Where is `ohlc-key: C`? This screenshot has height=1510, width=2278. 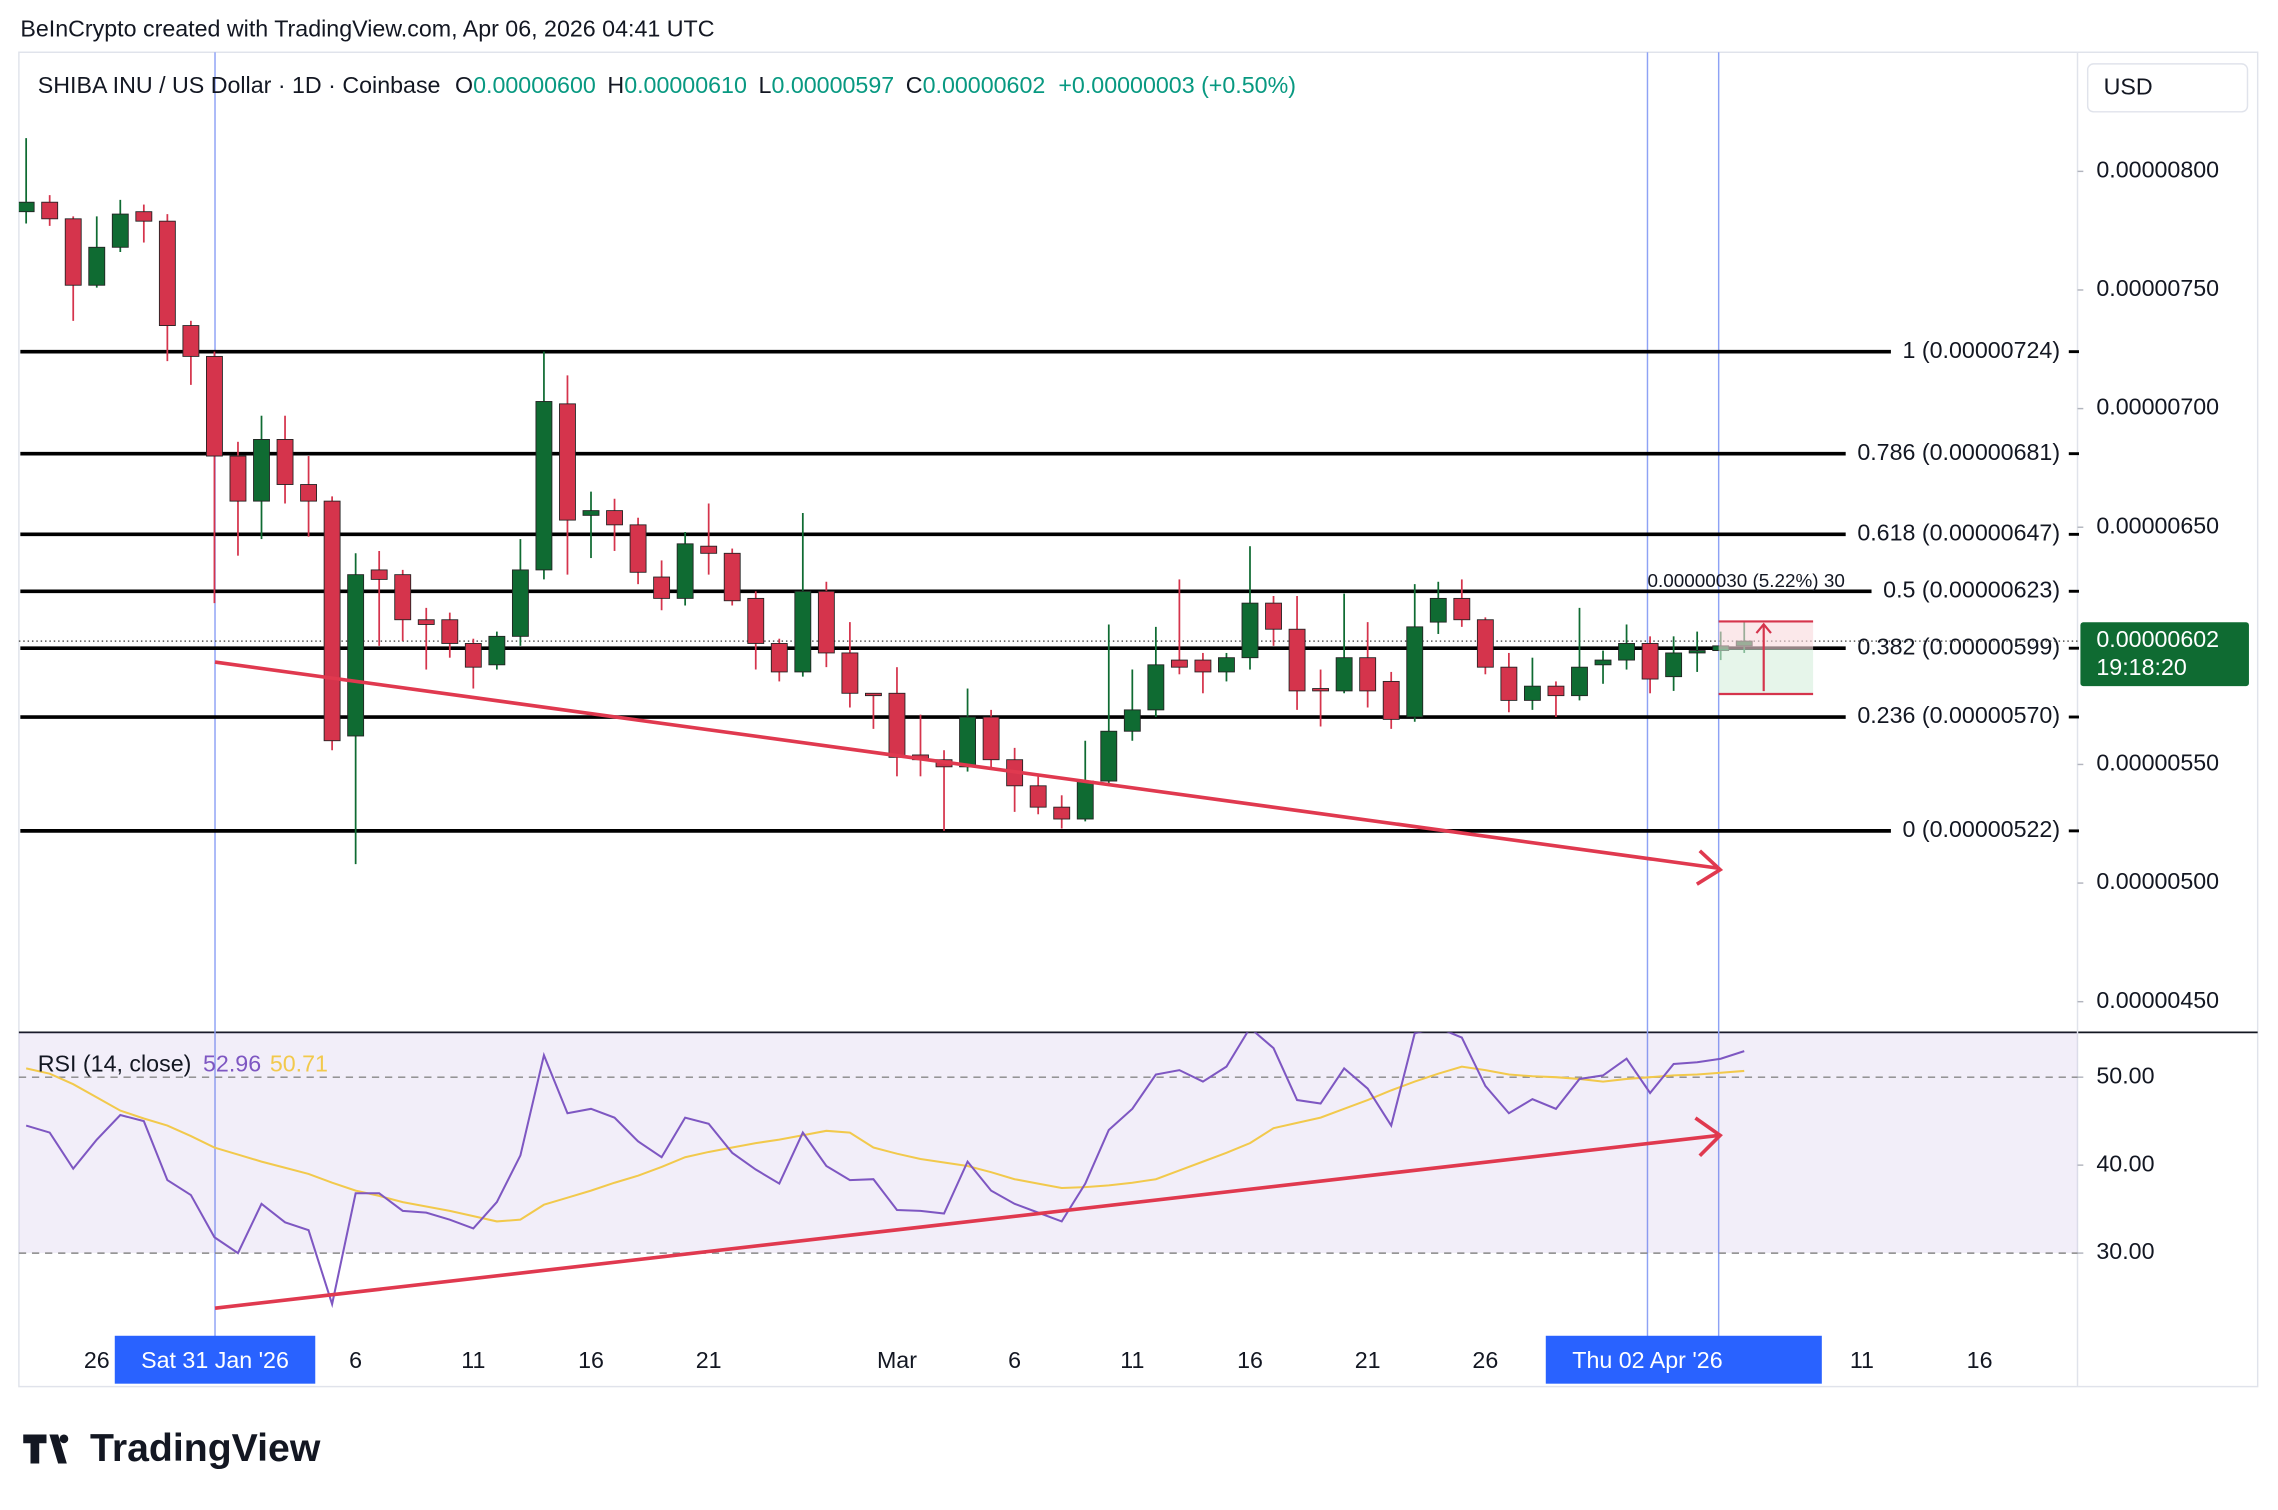
ohlc-key: C is located at coordinates (914, 85).